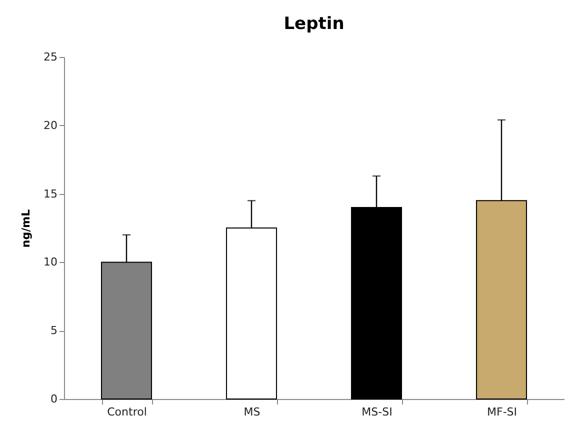 The width and height of the screenshot is (584, 432). I want to click on y-tick-label: 0, so click(54, 399).